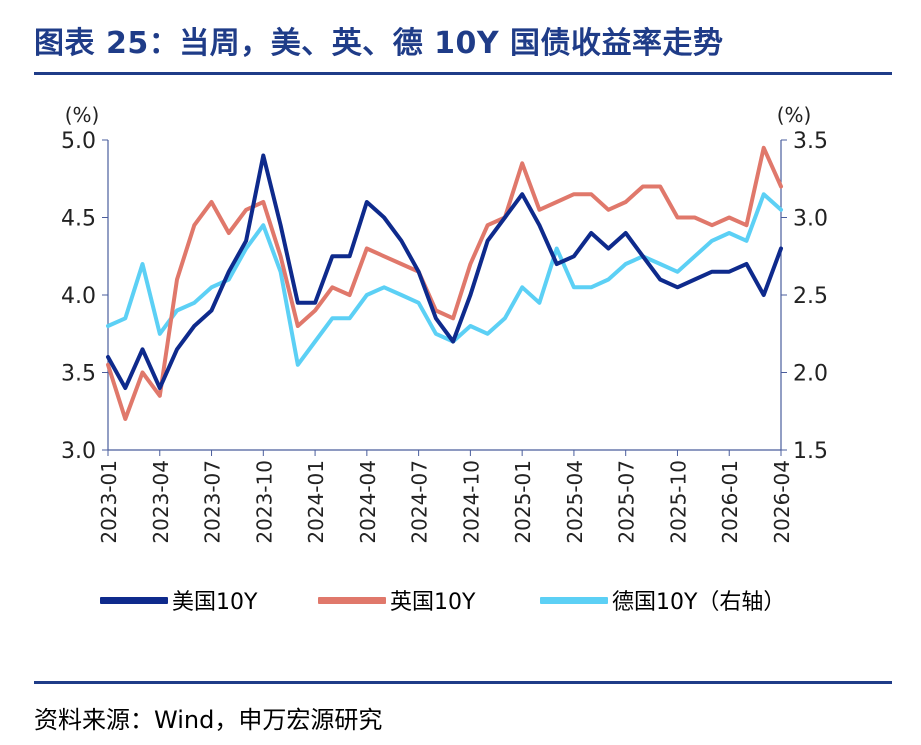 The height and width of the screenshot is (745, 921). Describe the element at coordinates (523, 502) in the screenshot. I see `x-tick-label: 2025-01` at that location.